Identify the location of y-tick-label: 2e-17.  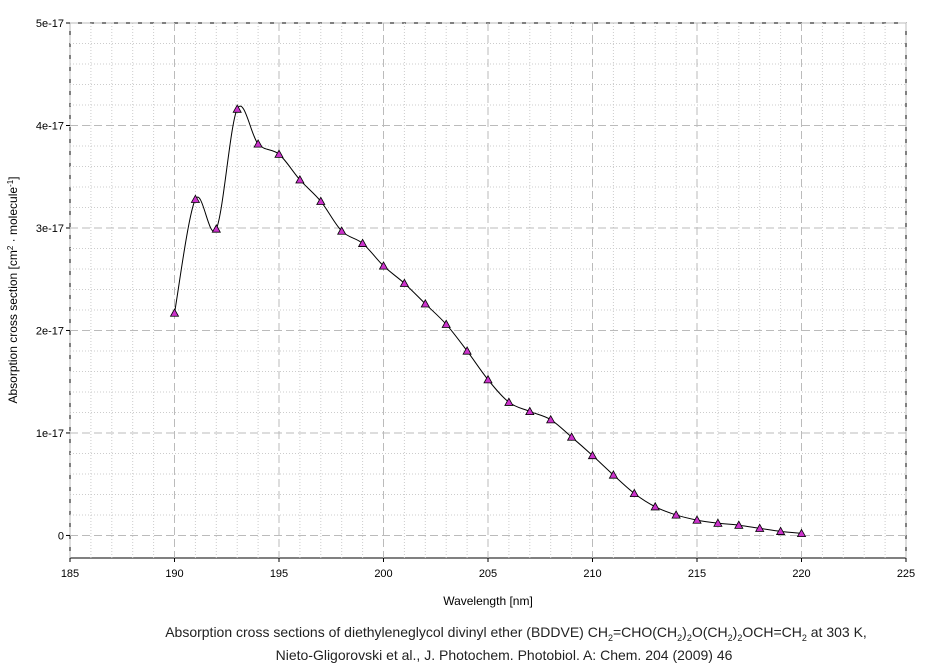
(50, 331).